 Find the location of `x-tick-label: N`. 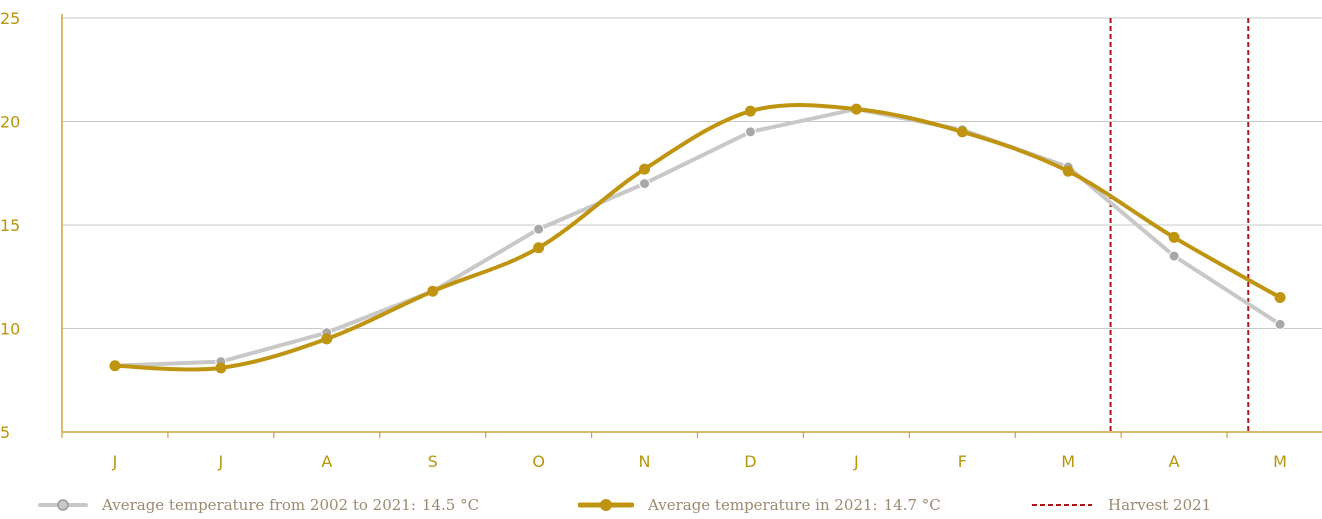

x-tick-label: N is located at coordinates (645, 461).